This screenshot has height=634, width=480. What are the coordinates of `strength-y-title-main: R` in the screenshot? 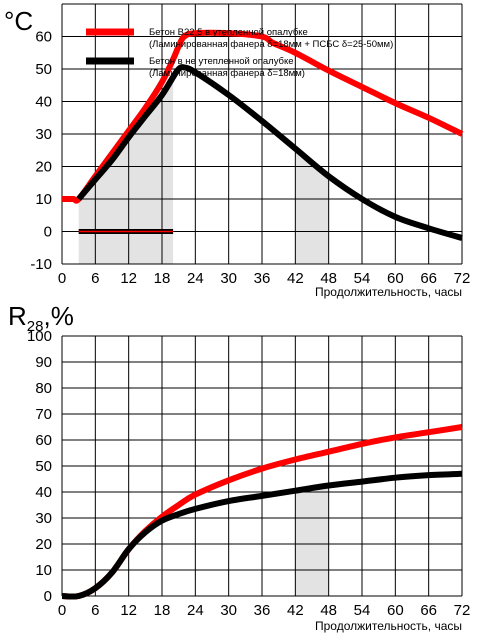 It's located at (17, 316).